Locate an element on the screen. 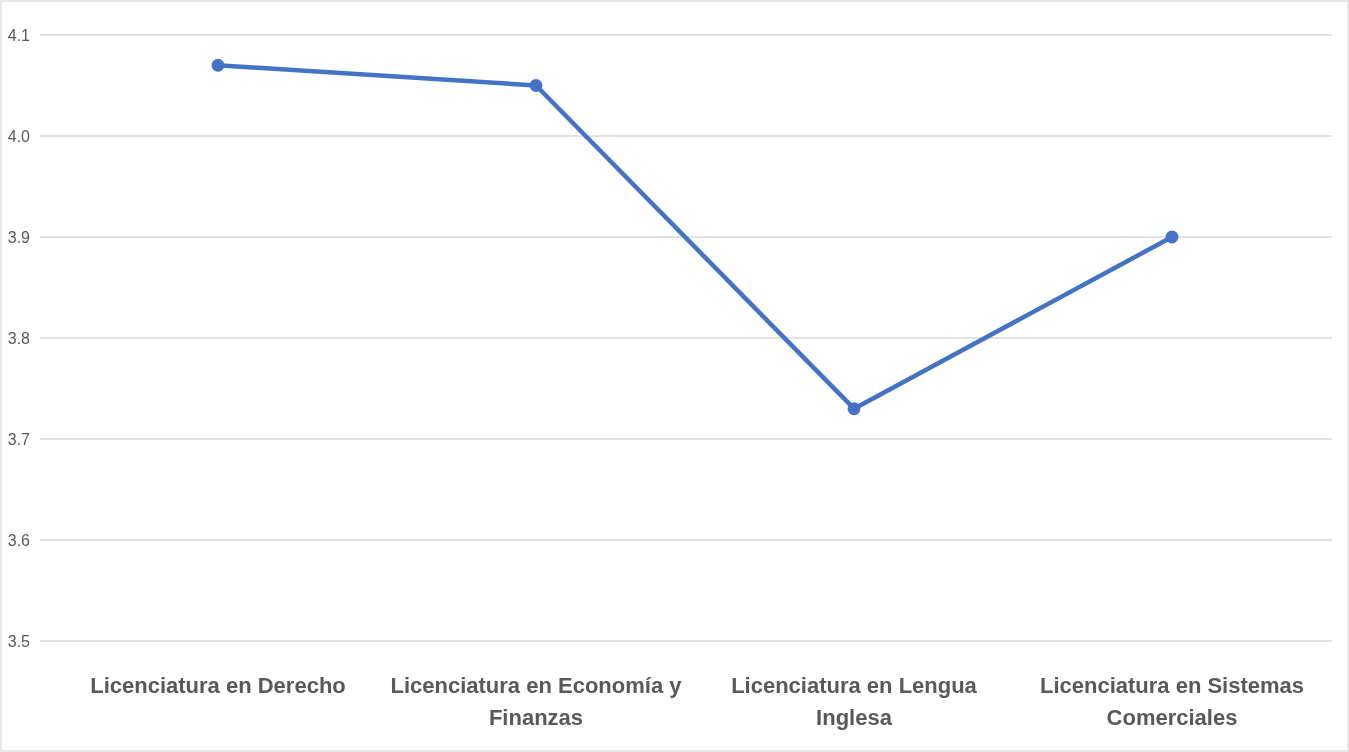 This screenshot has height=752, width=1349. y-tick-label: 3.8 is located at coordinates (19, 338).